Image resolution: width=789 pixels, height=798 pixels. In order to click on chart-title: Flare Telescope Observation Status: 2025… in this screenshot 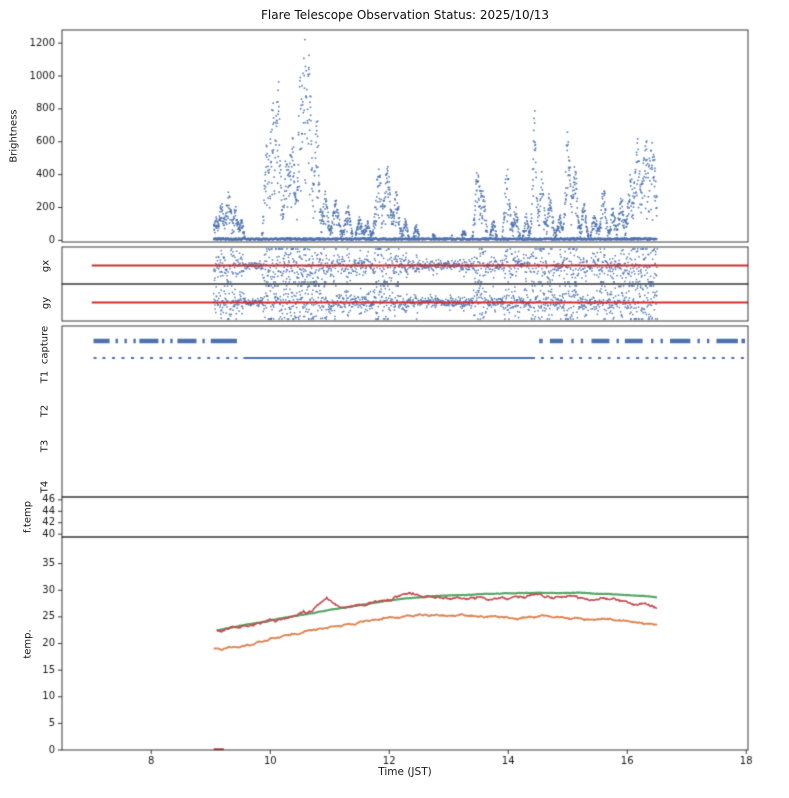, I will do `click(405, 15)`.